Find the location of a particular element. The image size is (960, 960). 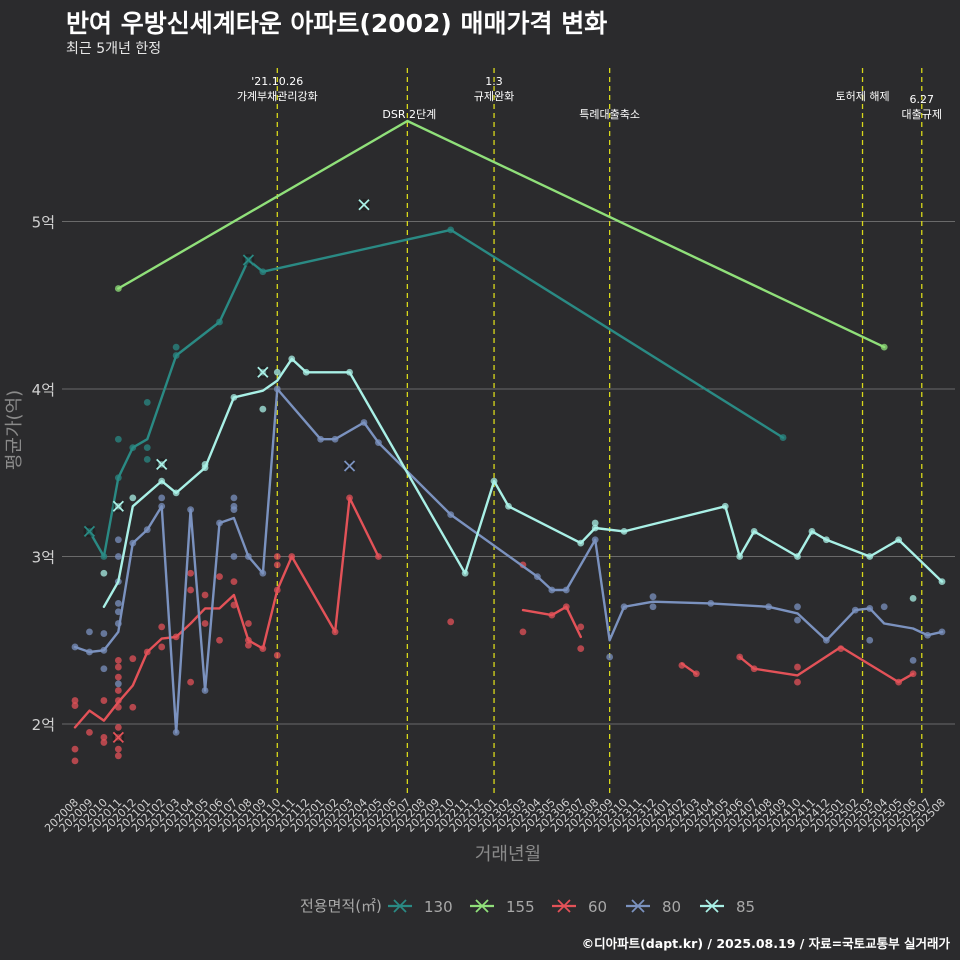

legend-label-155: 155 is located at coordinates (520, 907).